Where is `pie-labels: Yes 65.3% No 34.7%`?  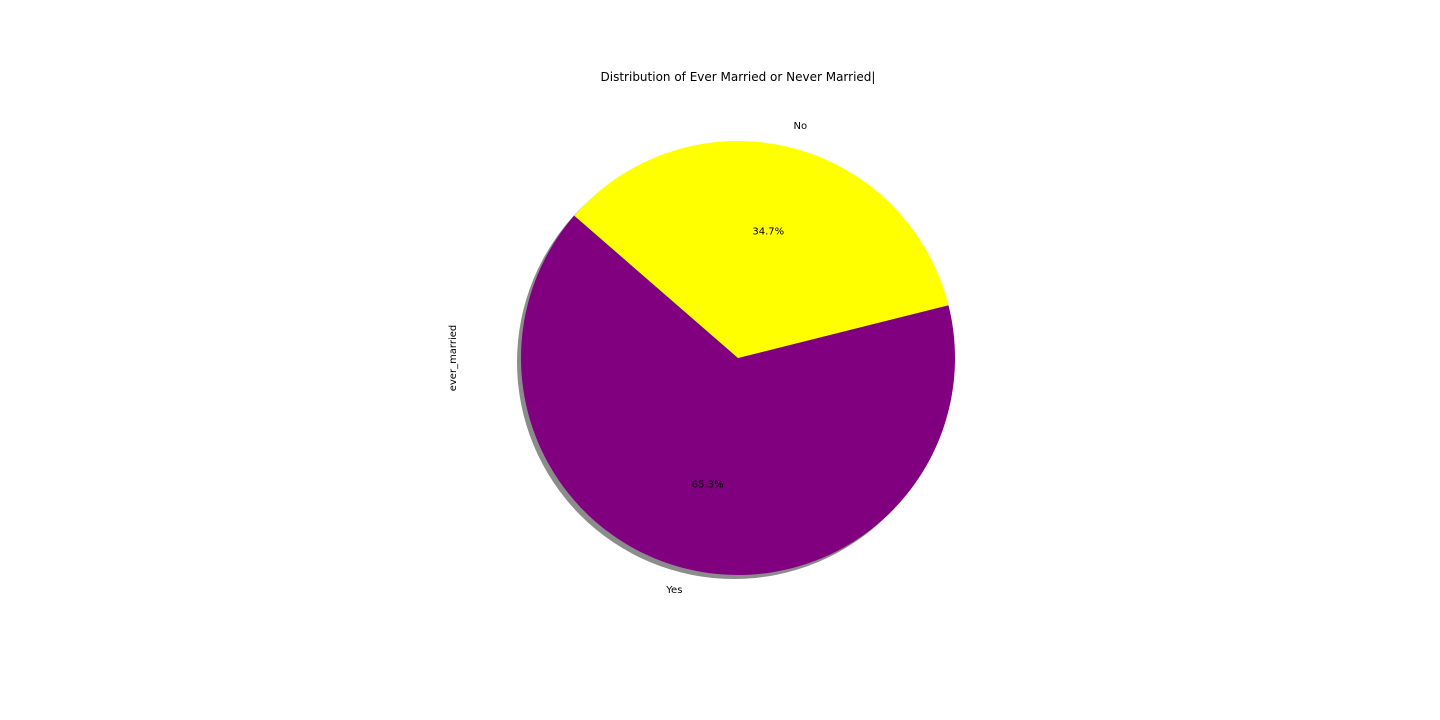 pie-labels: Yes 65.3% No 34.7% is located at coordinates (736, 358).